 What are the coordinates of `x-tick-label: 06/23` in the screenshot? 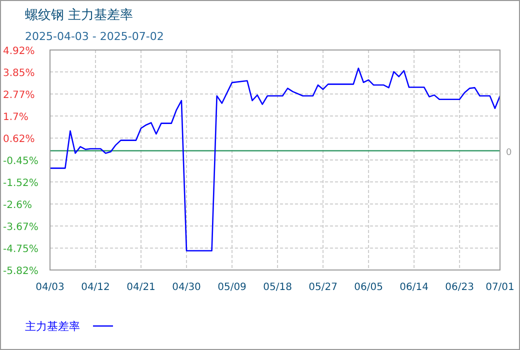 It's located at (459, 287).